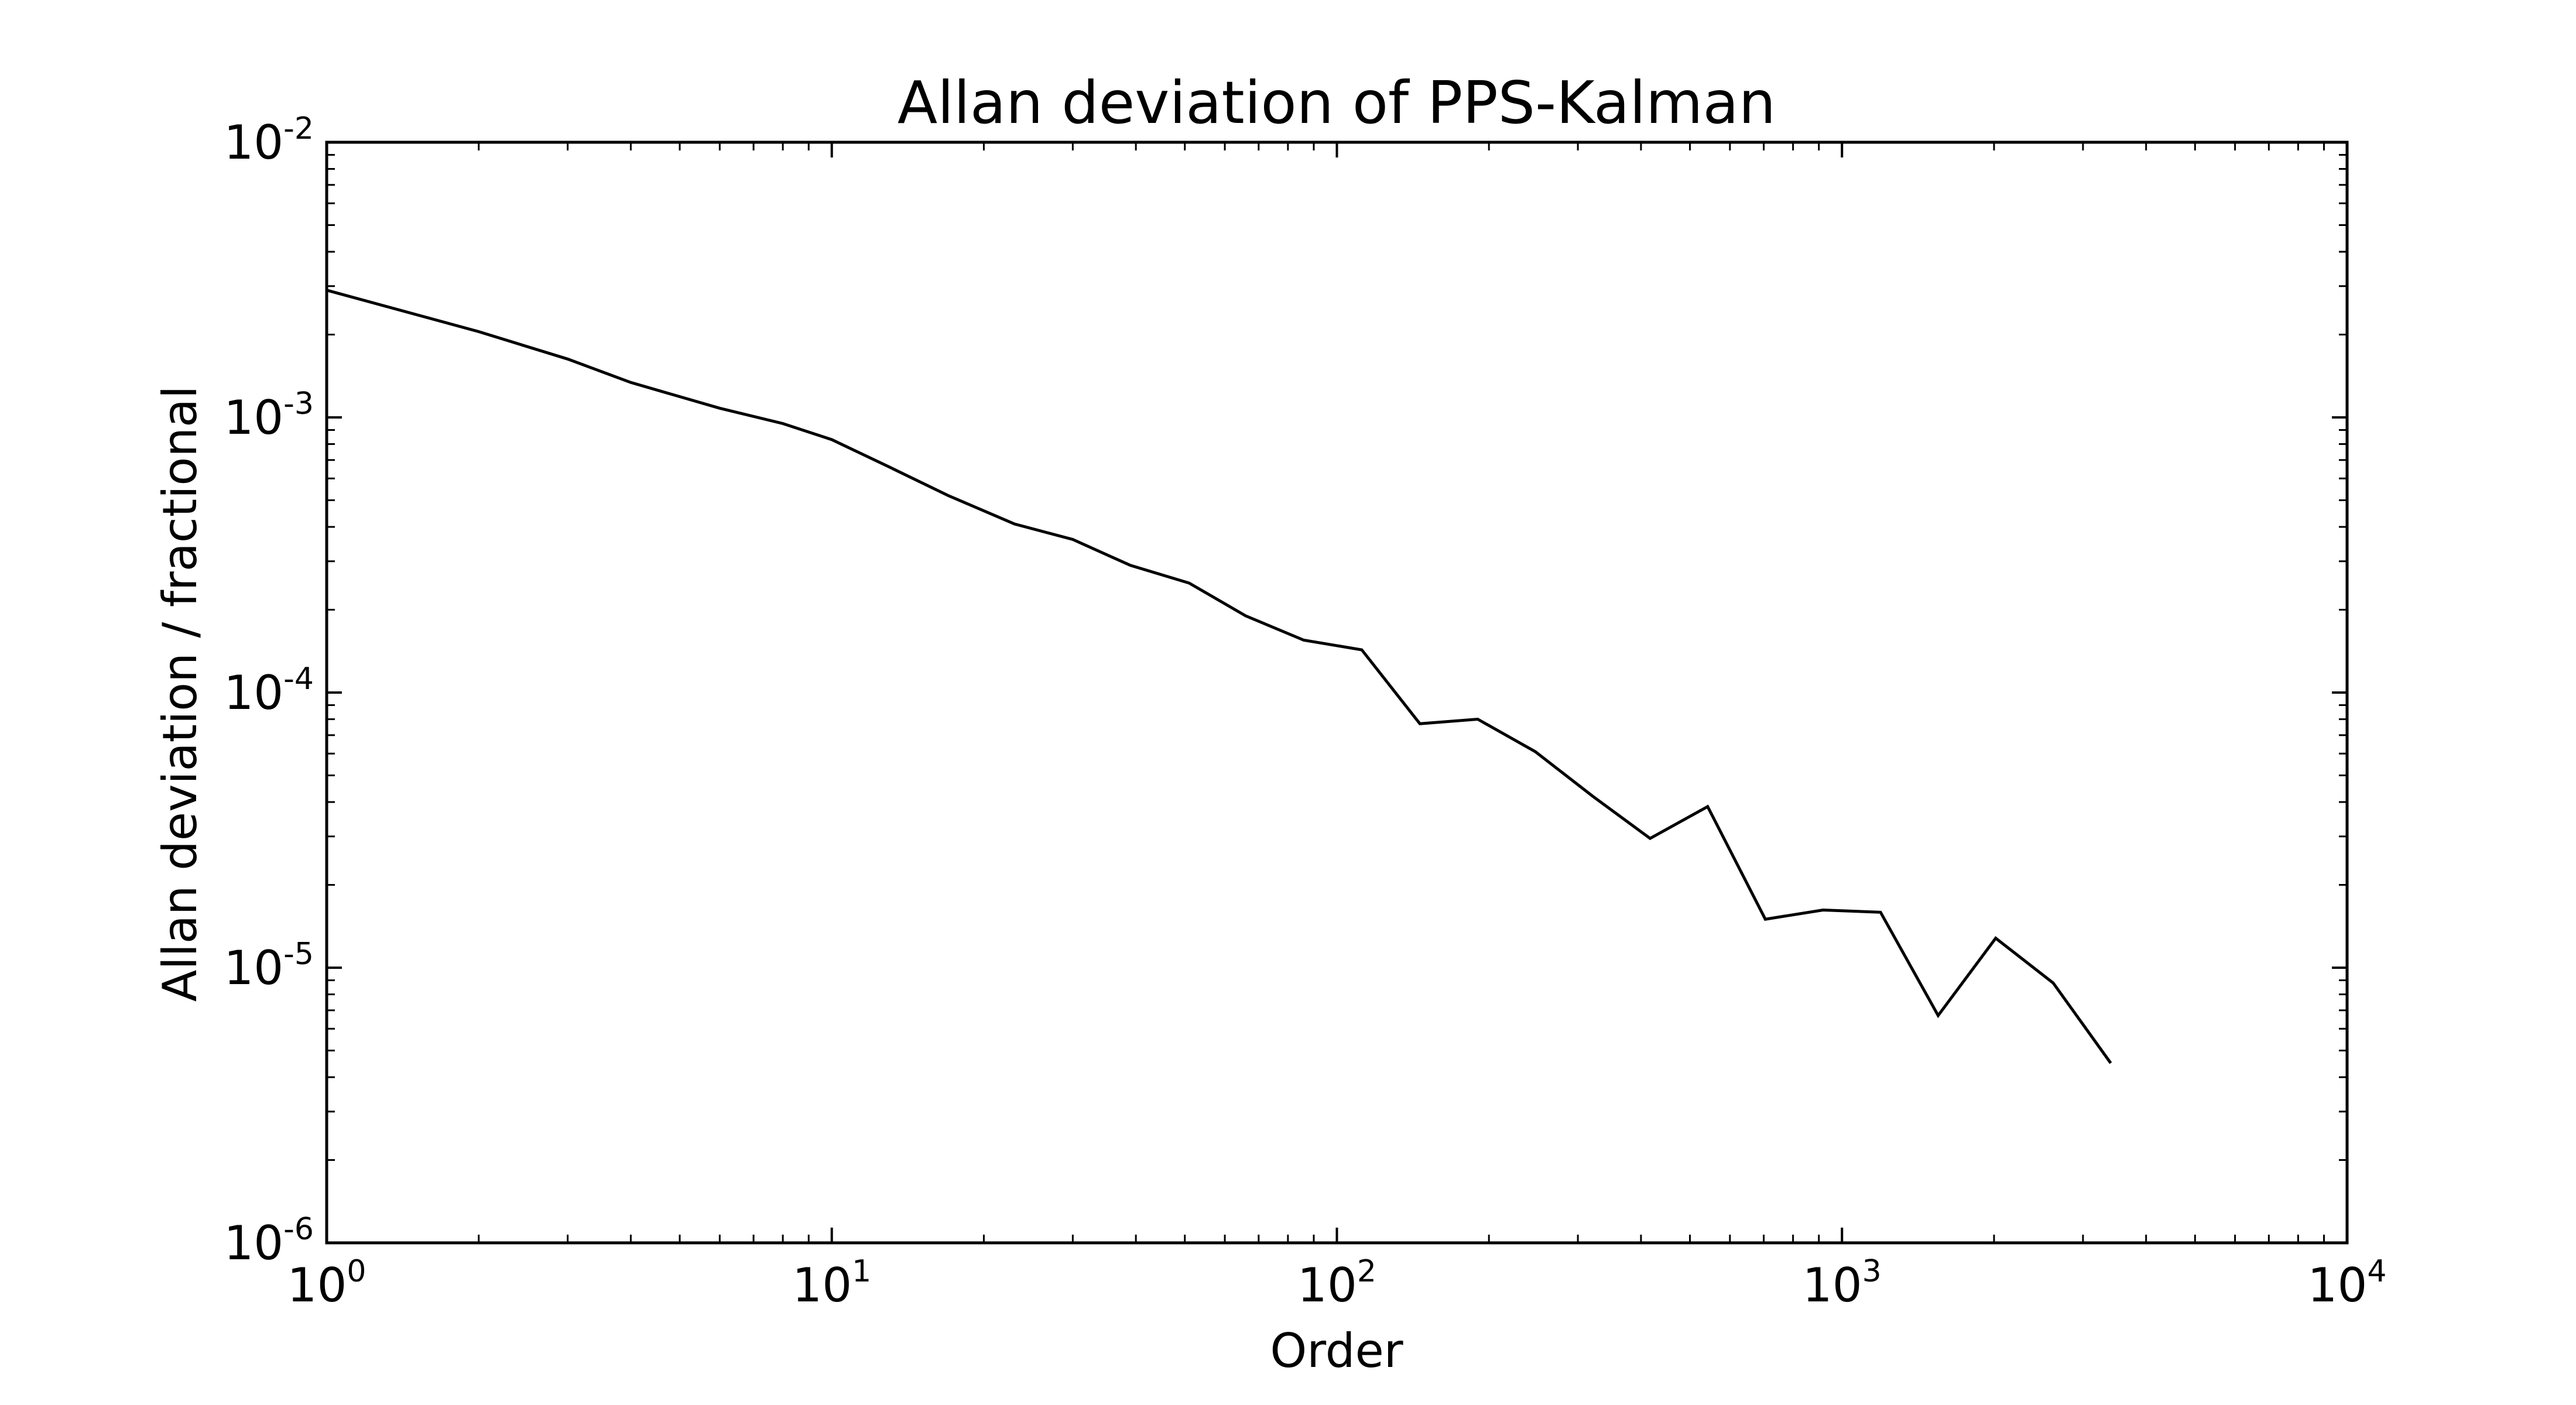 The height and width of the screenshot is (1405, 2576). Describe the element at coordinates (831, 1283) in the screenshot. I see `x-tick-label: 101` at that location.